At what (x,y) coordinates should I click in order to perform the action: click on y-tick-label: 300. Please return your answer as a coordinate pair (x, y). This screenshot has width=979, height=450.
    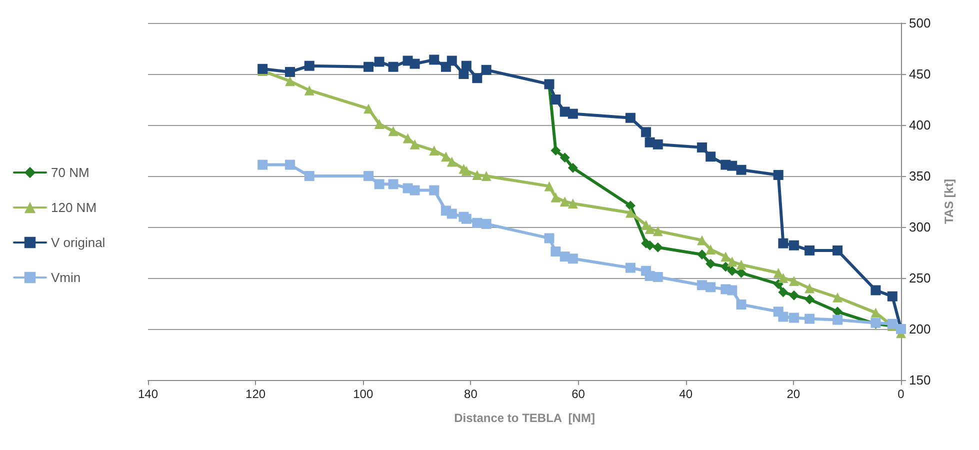
    Looking at the image, I should click on (920, 227).